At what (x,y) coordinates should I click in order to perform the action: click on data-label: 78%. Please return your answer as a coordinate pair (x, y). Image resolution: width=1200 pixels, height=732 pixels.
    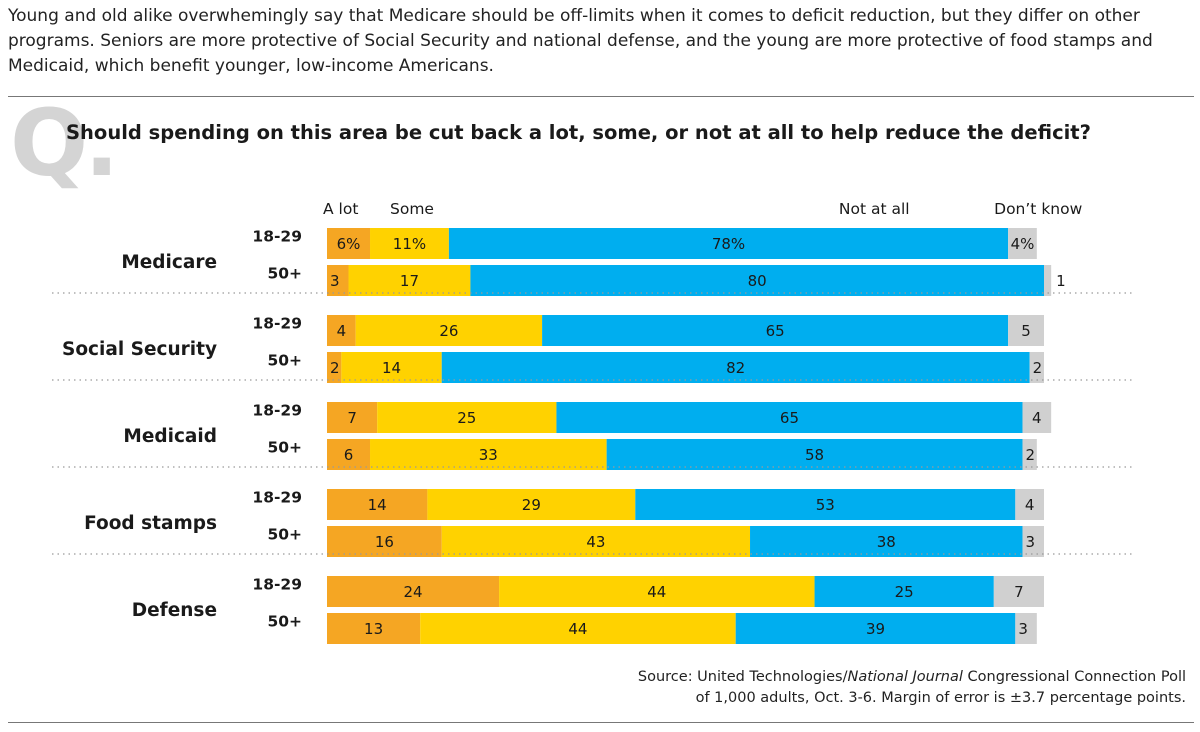
    Looking at the image, I should click on (728, 244).